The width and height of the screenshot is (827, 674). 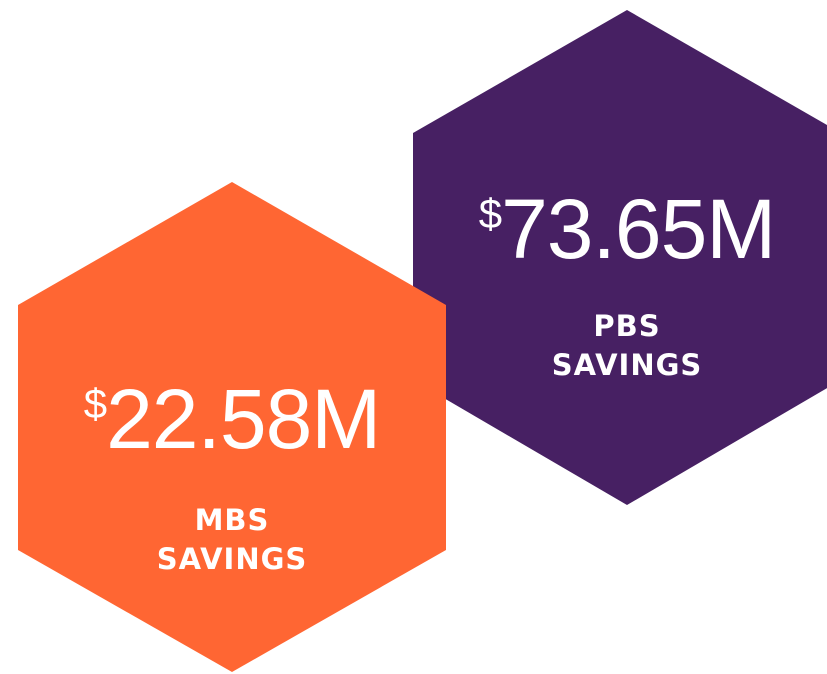 I want to click on label: MBS, so click(x=232, y=520).